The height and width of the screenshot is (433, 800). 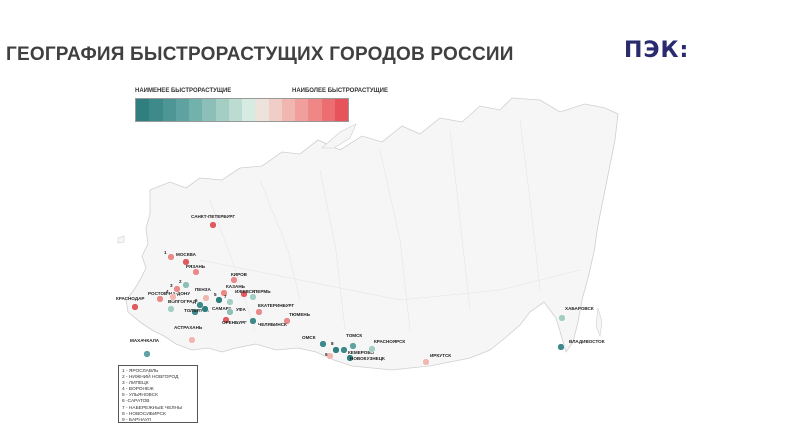 What do you see at coordinates (272, 324) in the screenshot?
I see `city-16-label: ЧЕЛЯБИНСК` at bounding box center [272, 324].